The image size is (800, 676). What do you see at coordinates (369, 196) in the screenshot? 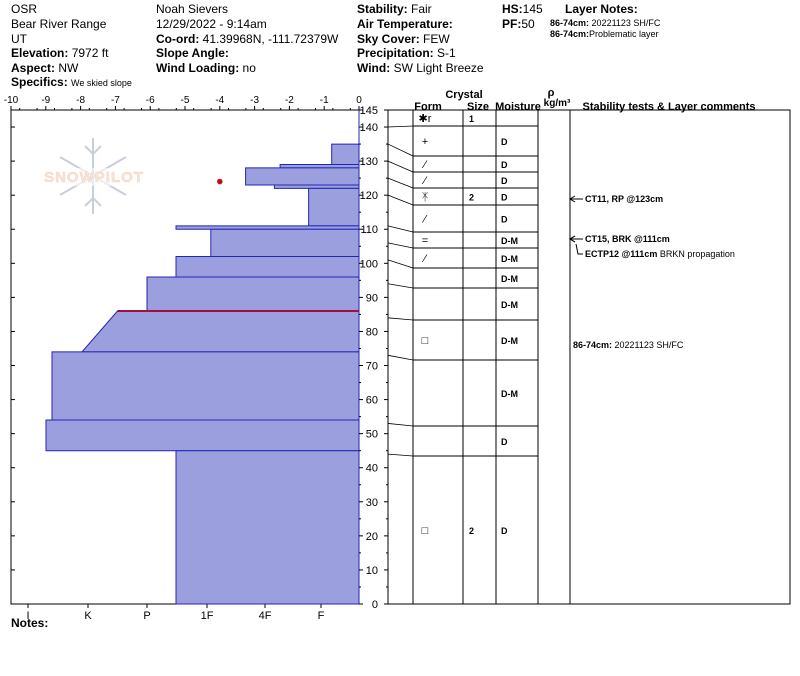
I see `height-tick-label: 120` at bounding box center [369, 196].